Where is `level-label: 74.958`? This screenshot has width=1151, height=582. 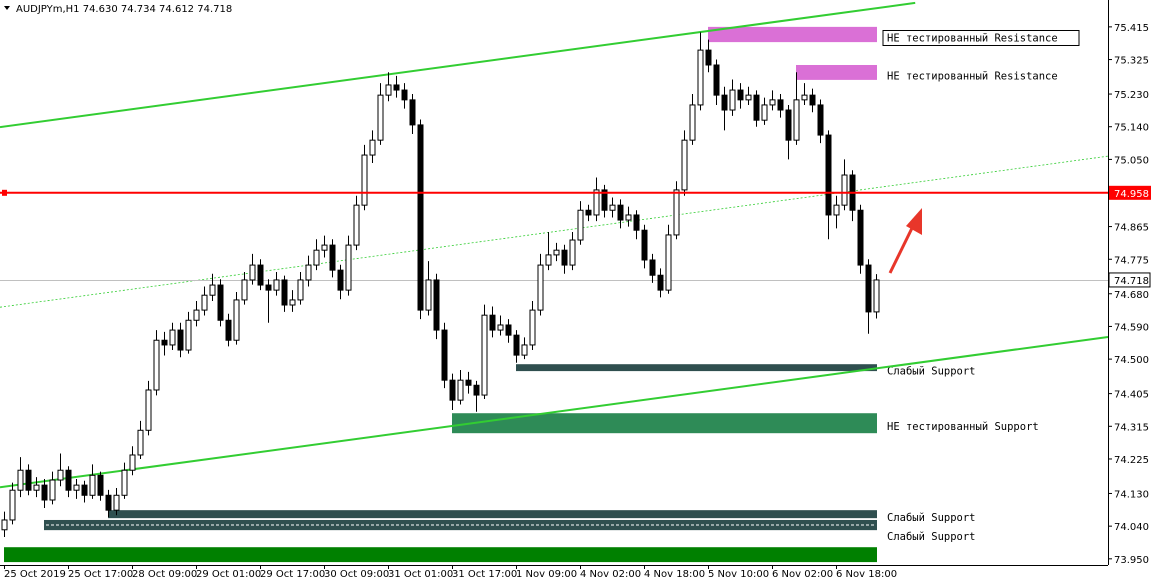
level-label: 74.958 is located at coordinates (1131, 194).